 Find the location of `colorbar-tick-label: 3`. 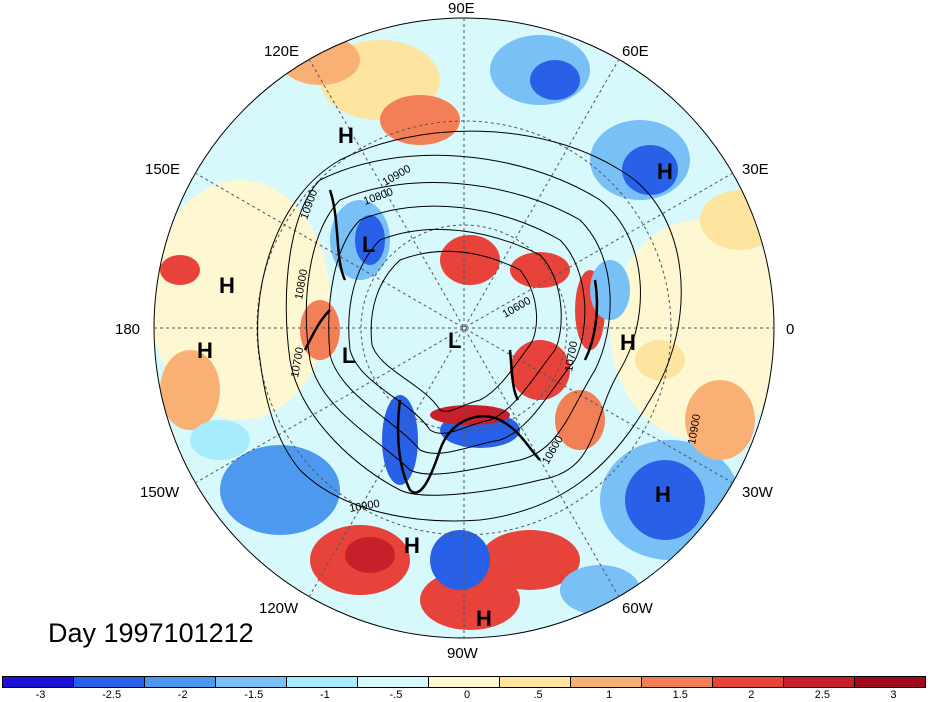

colorbar-tick-label: 3 is located at coordinates (893, 695).